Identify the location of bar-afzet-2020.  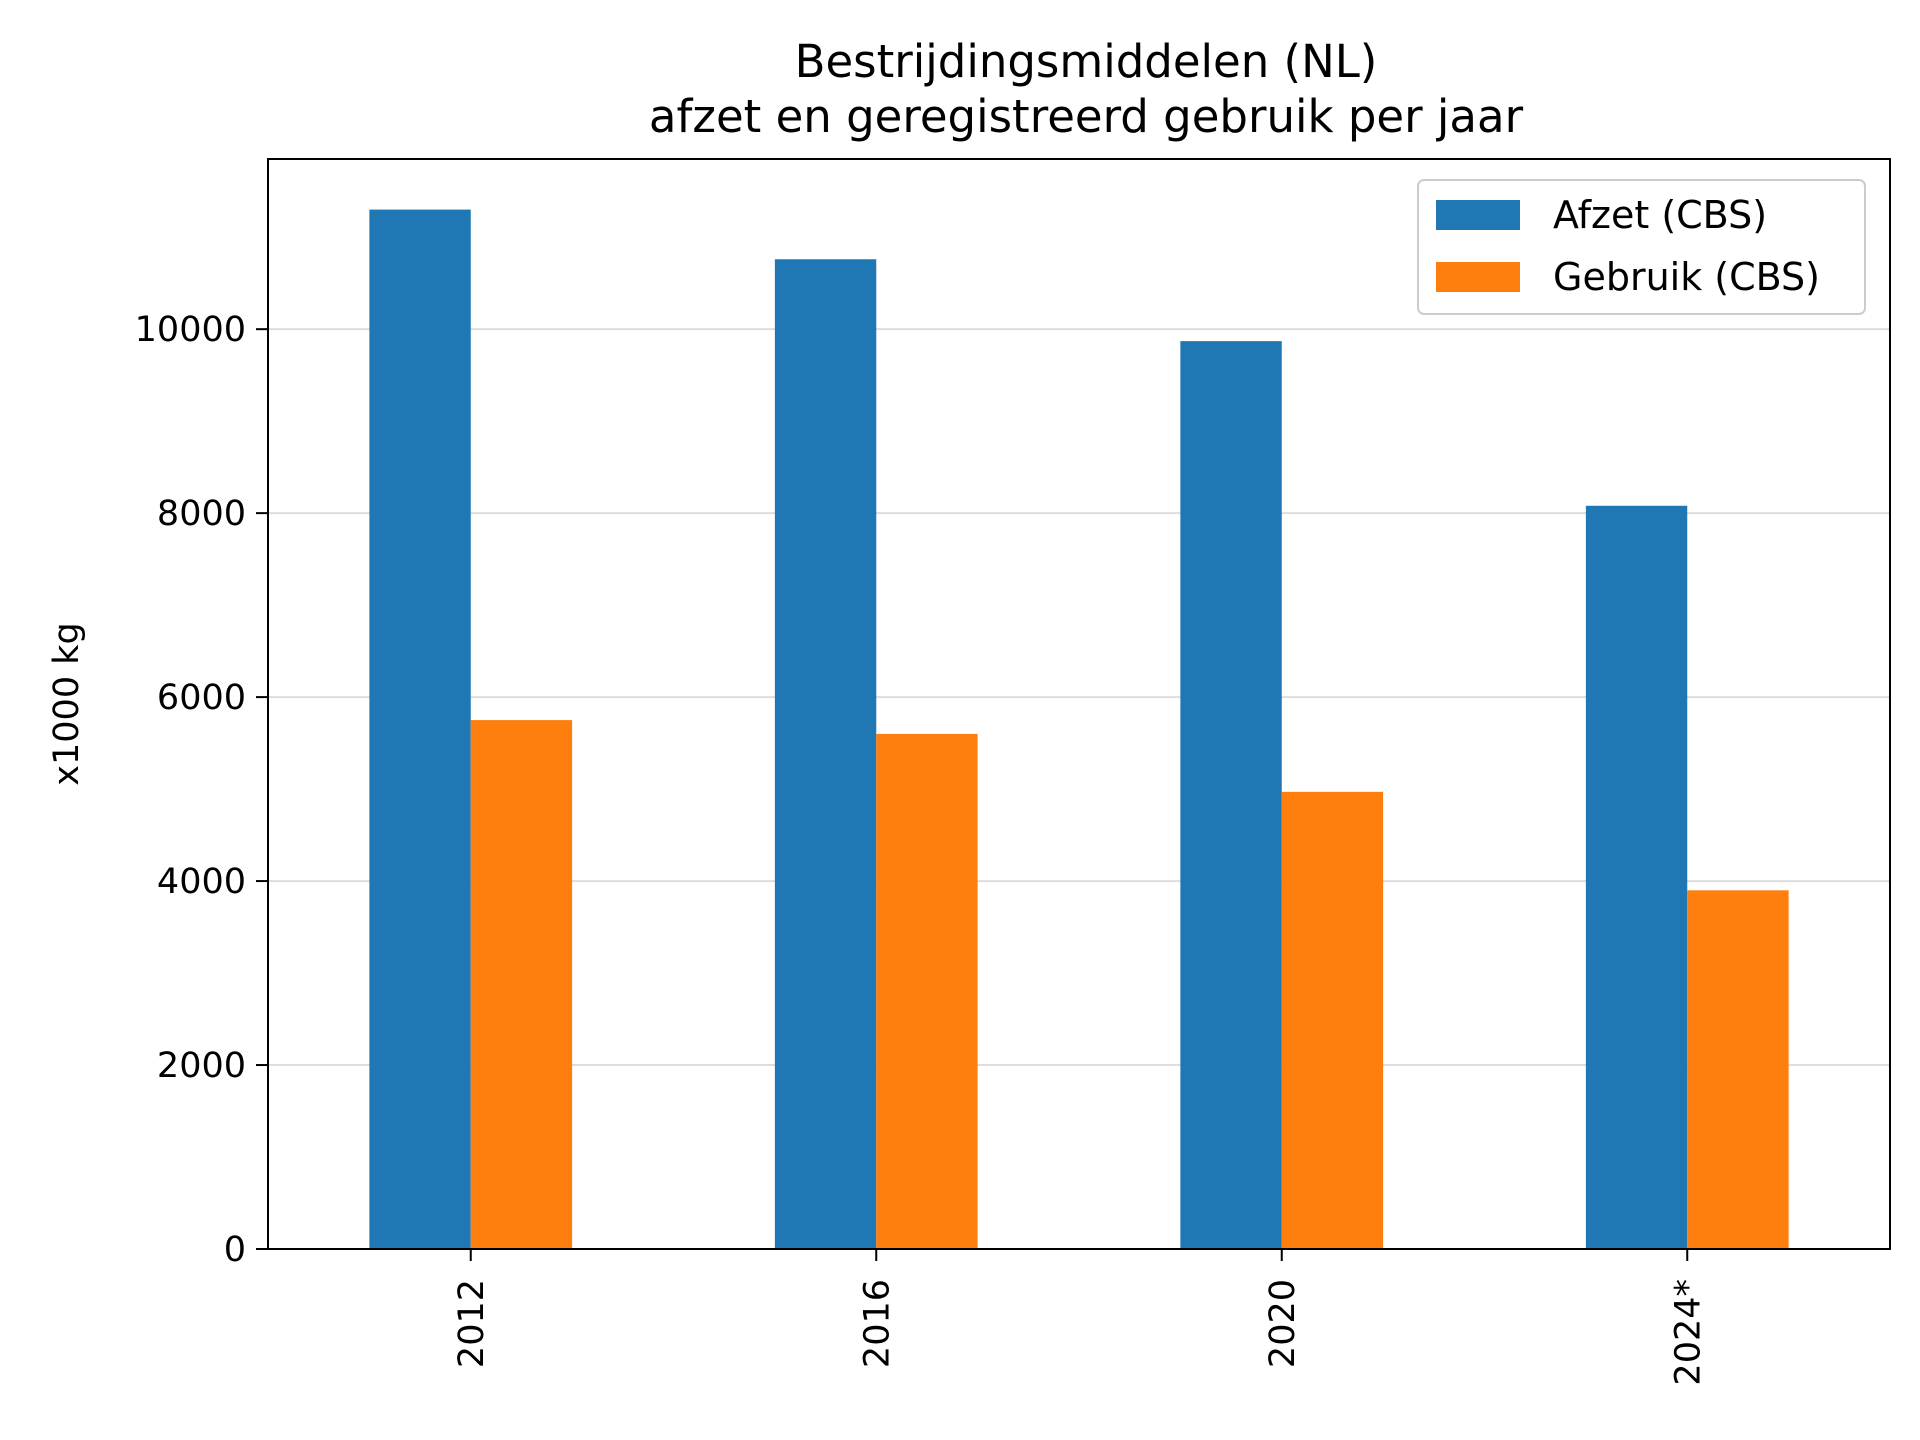
(1231, 795).